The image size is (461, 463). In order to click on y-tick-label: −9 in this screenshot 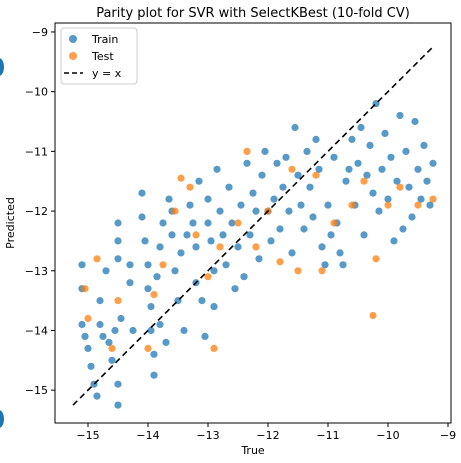, I will do `click(40, 32)`.